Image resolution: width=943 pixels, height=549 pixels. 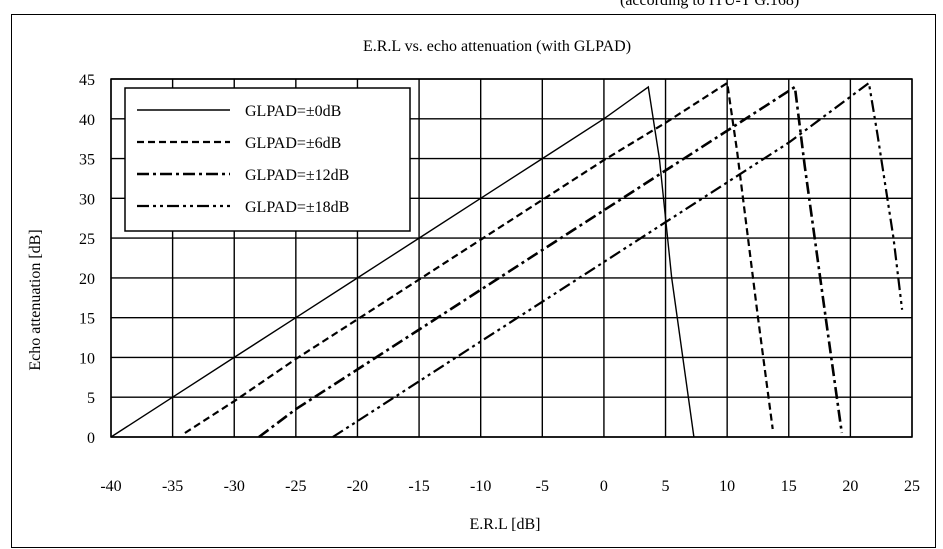 What do you see at coordinates (87, 160) in the screenshot?
I see `y-tick-label: 35` at bounding box center [87, 160].